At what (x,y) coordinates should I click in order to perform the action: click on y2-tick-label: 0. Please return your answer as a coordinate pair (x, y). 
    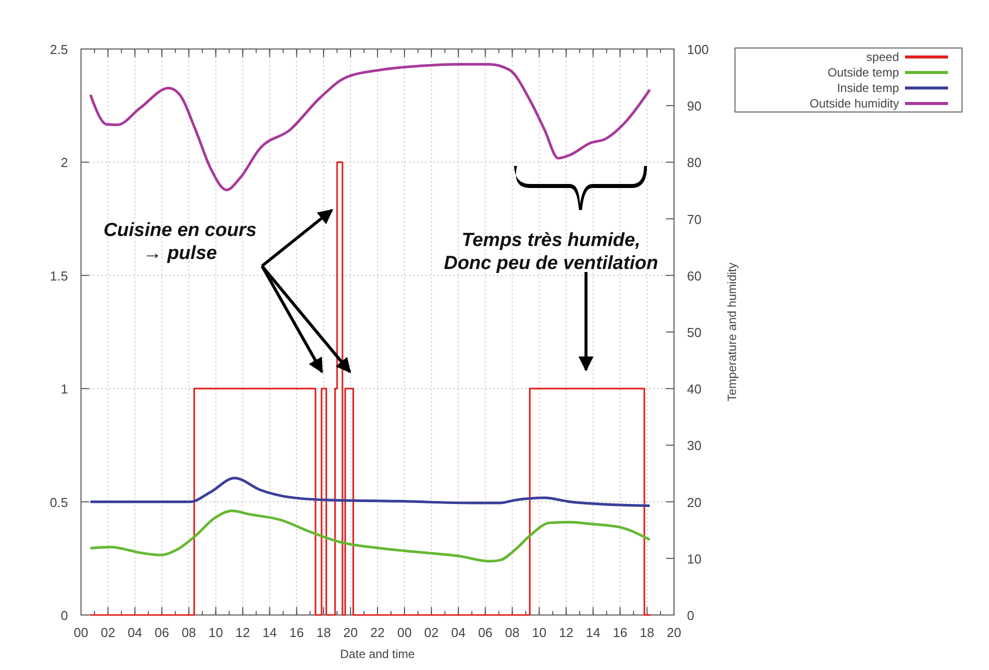
    Looking at the image, I should click on (690, 615).